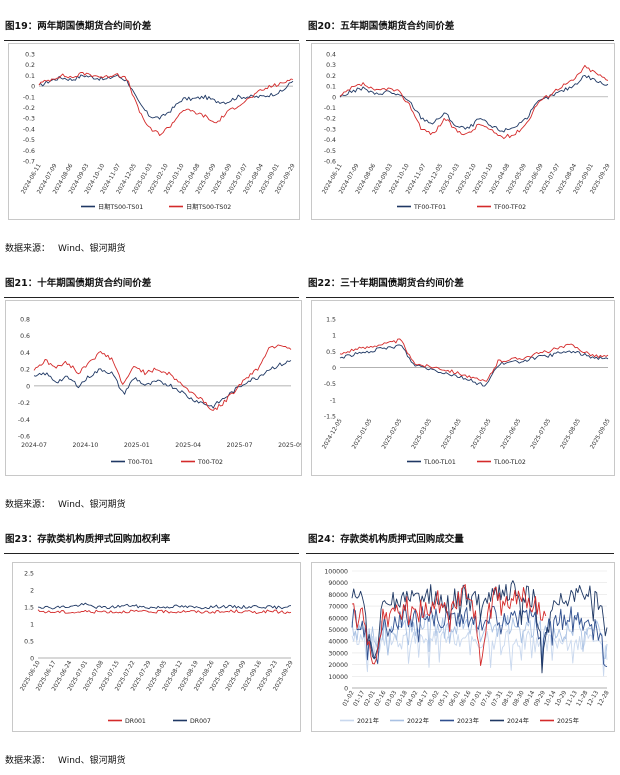 The image size is (620, 775). I want to click on x-tick-label: 2025-01, so click(137, 445).